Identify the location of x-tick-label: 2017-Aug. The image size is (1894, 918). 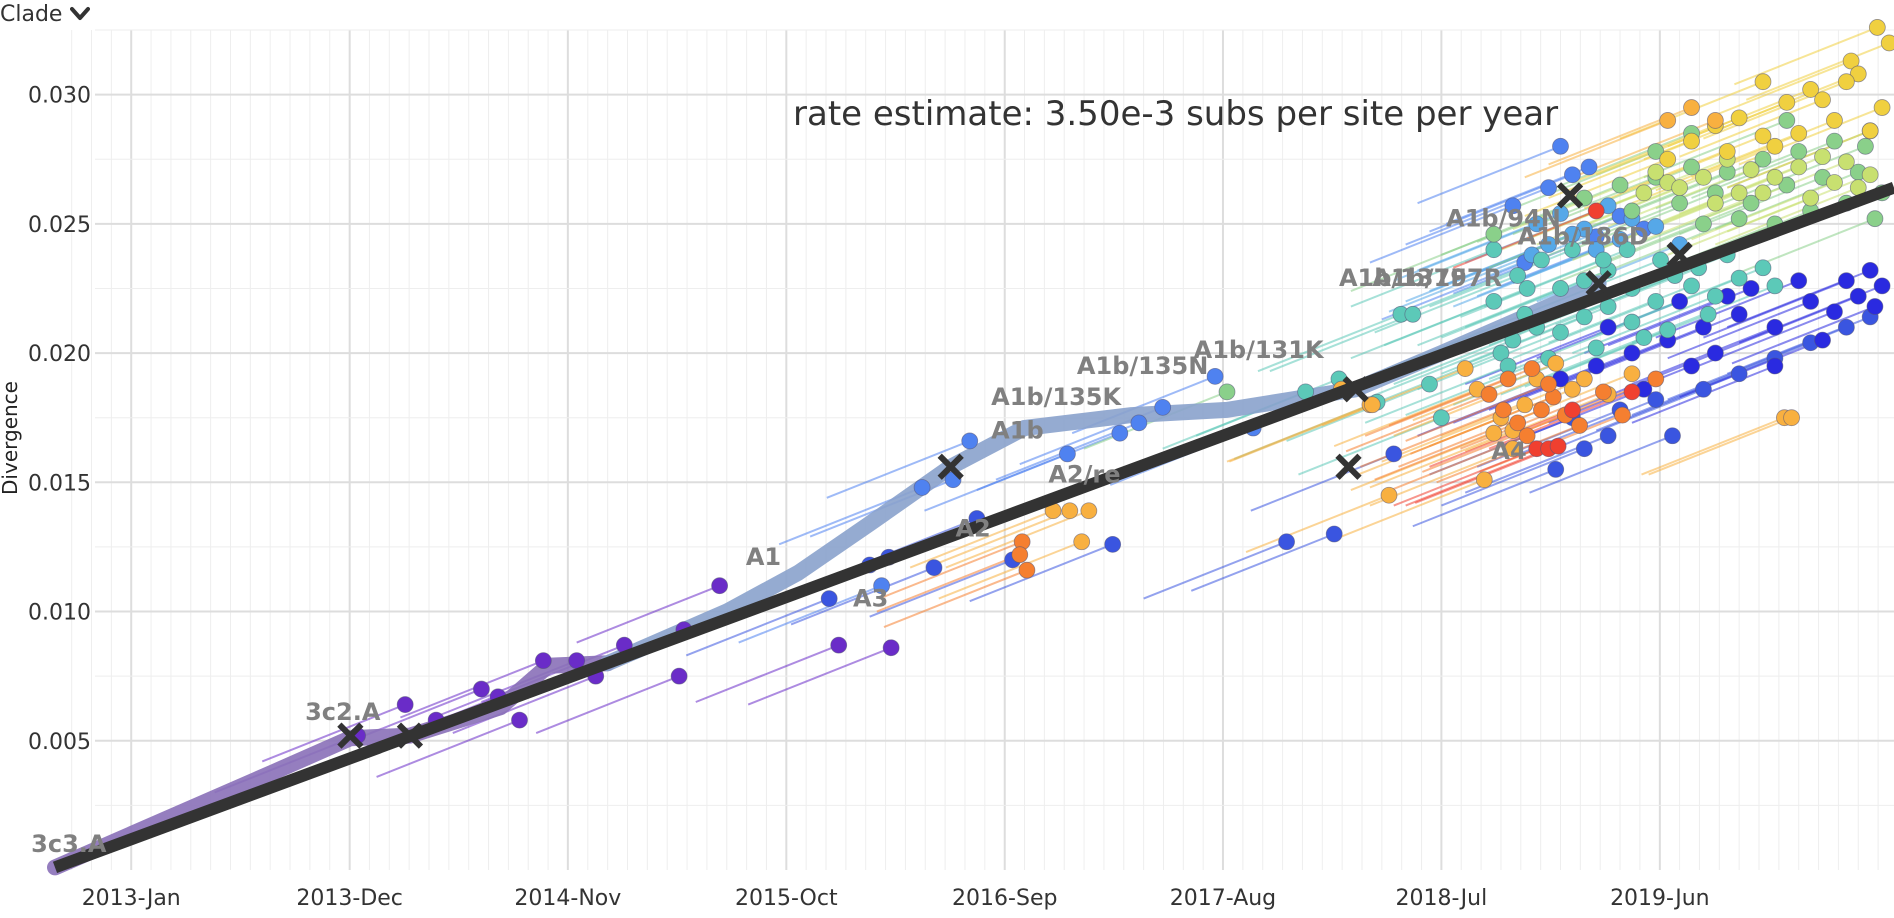
(1223, 898).